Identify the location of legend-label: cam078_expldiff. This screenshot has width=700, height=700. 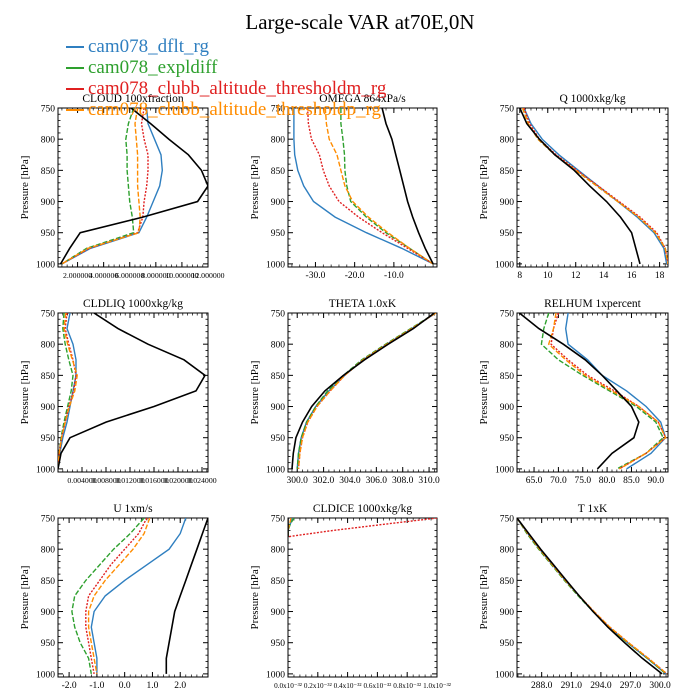
(153, 67).